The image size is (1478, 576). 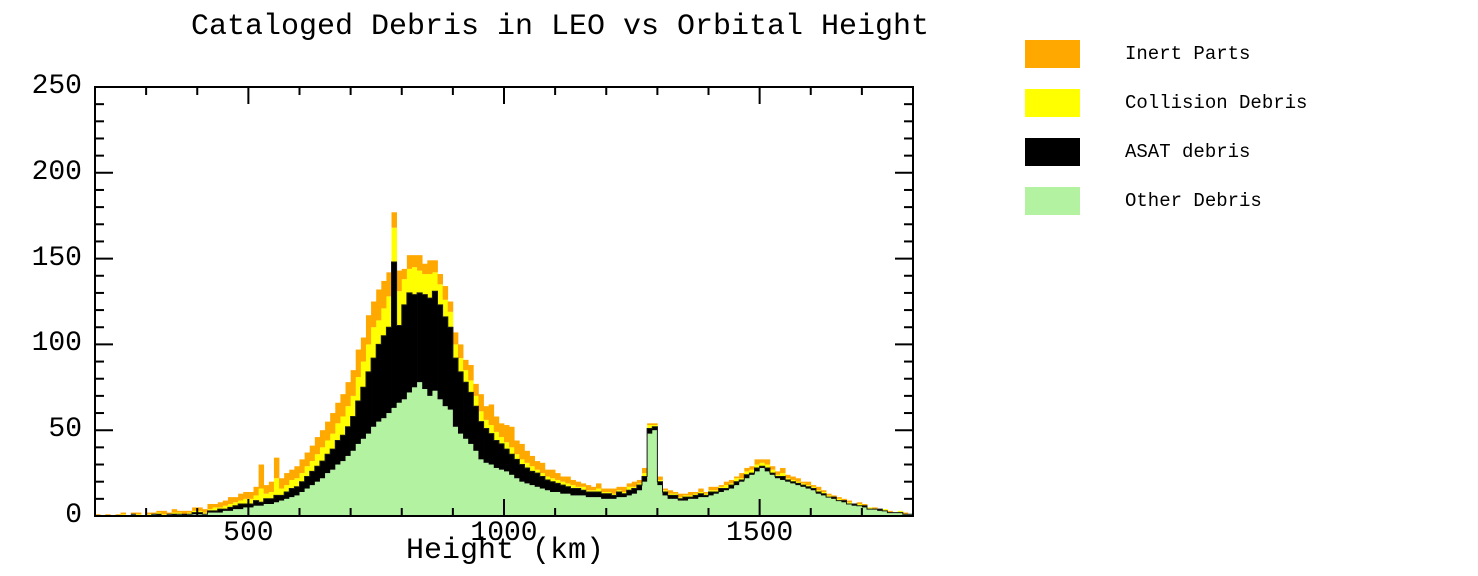 What do you see at coordinates (65, 430) in the screenshot?
I see `y-tick-label: 50` at bounding box center [65, 430].